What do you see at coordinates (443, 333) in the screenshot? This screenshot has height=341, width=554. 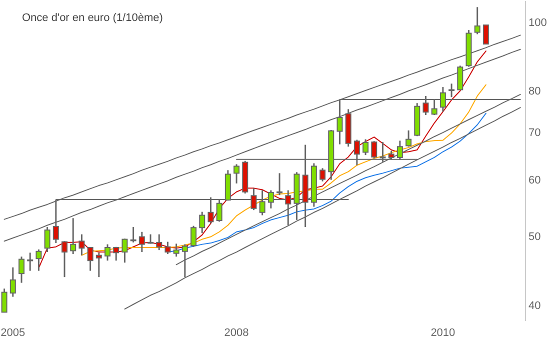 I see `x-tick-label: 2010` at bounding box center [443, 333].